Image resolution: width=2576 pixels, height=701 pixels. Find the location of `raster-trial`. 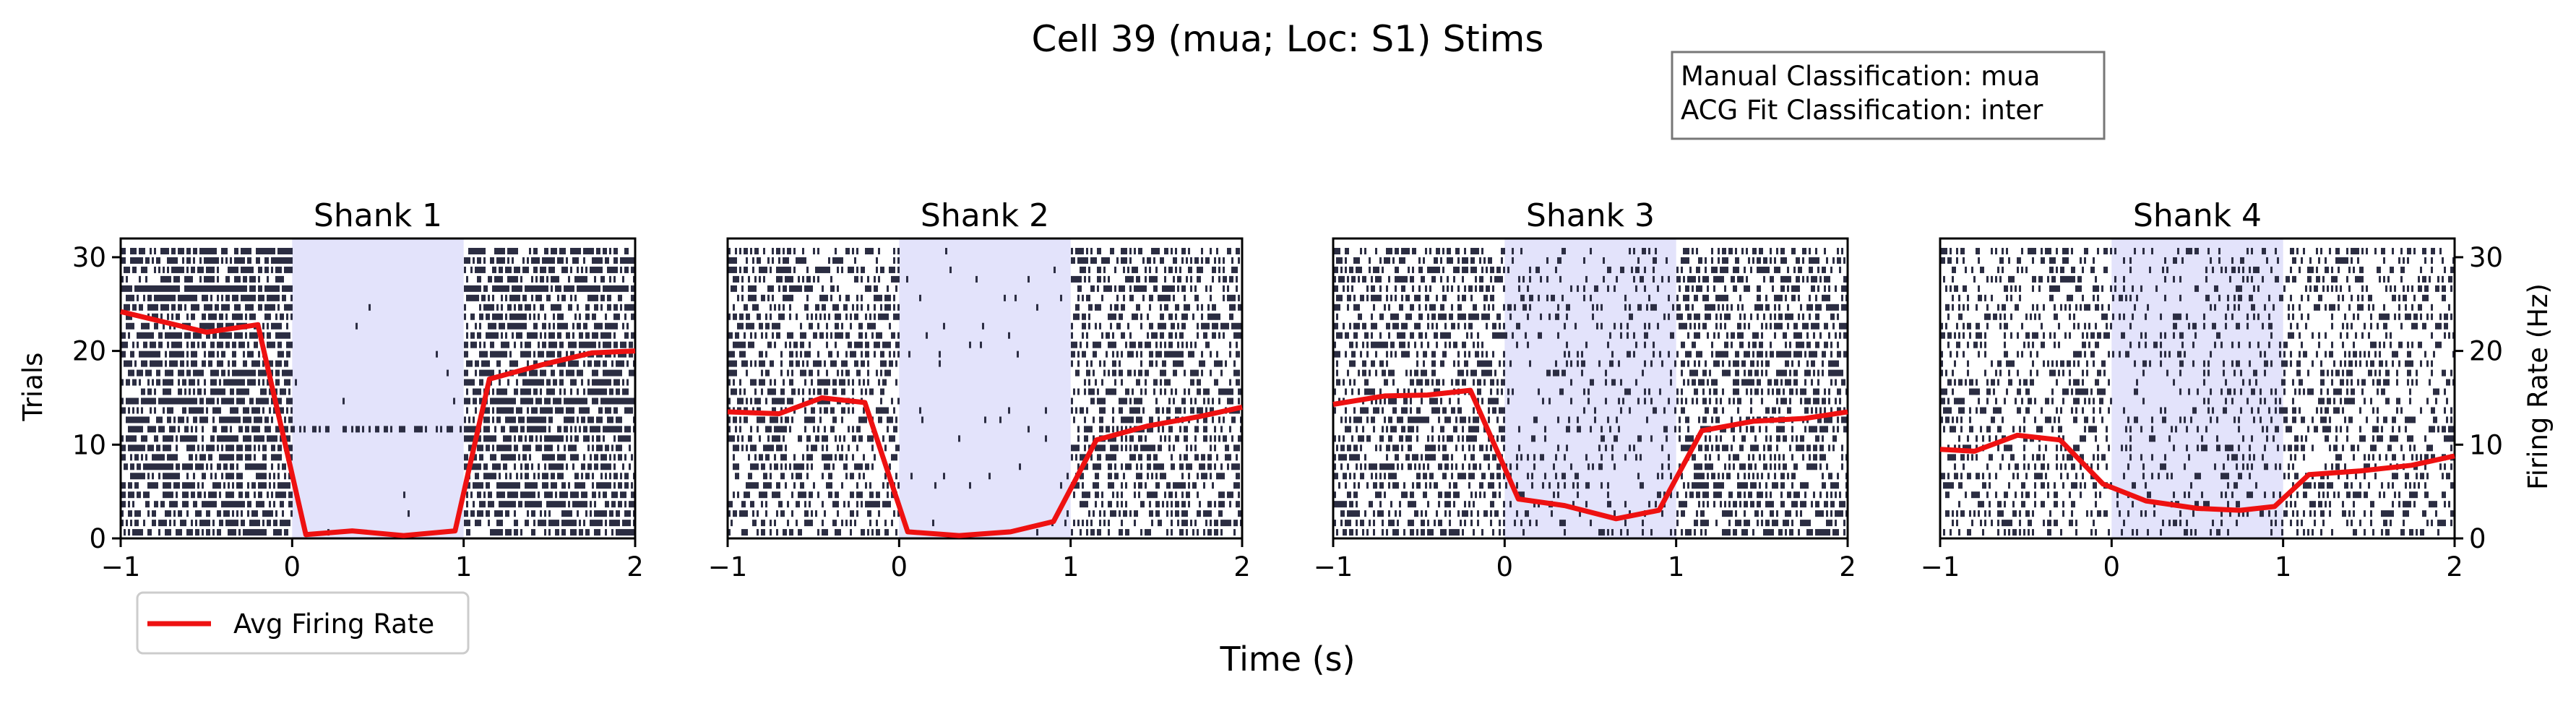

raster-trial is located at coordinates (381, 373).